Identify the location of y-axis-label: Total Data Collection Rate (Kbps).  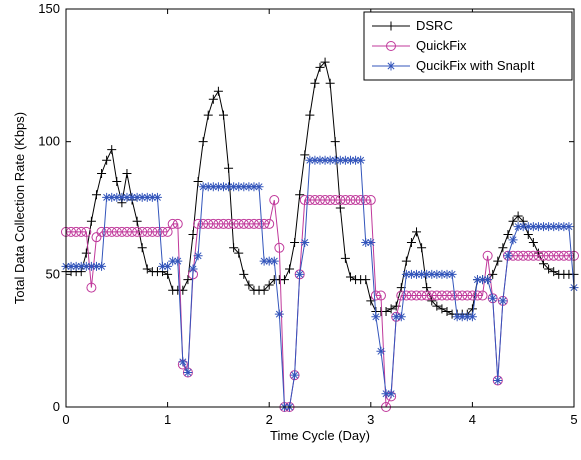
(19, 208).